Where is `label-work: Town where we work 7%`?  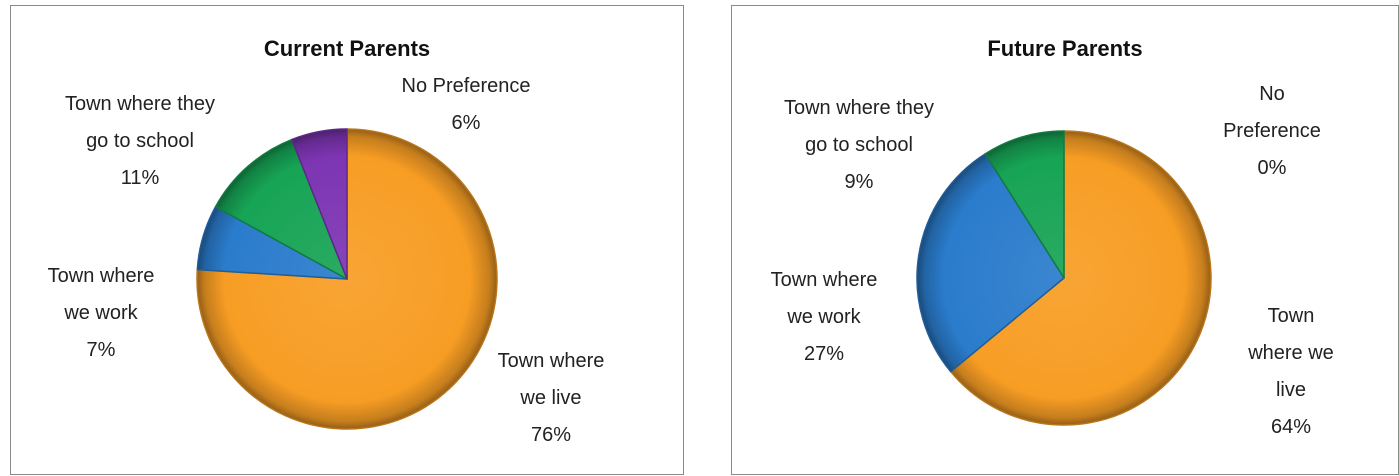
label-work: Town where we work 7% is located at coordinates (101, 313).